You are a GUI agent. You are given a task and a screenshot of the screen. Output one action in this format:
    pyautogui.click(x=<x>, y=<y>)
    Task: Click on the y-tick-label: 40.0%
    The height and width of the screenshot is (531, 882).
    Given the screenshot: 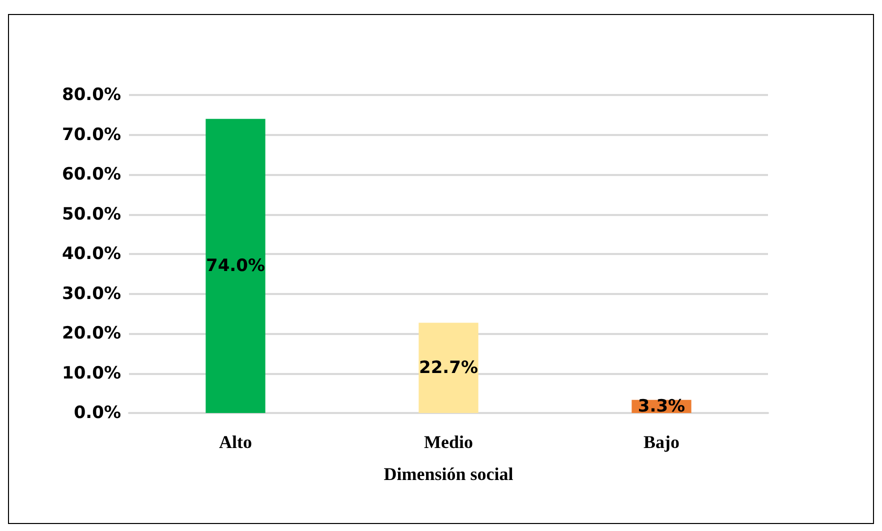 What is the action you would take?
    pyautogui.click(x=91, y=254)
    